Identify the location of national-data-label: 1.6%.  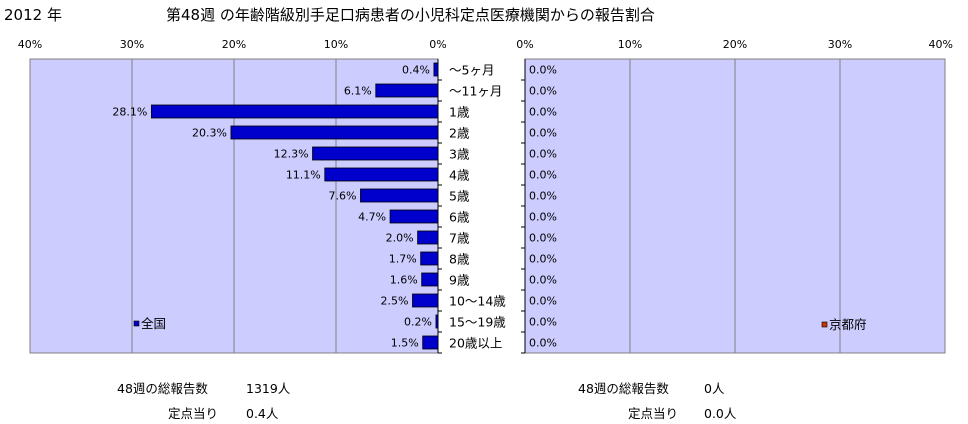
(404, 280).